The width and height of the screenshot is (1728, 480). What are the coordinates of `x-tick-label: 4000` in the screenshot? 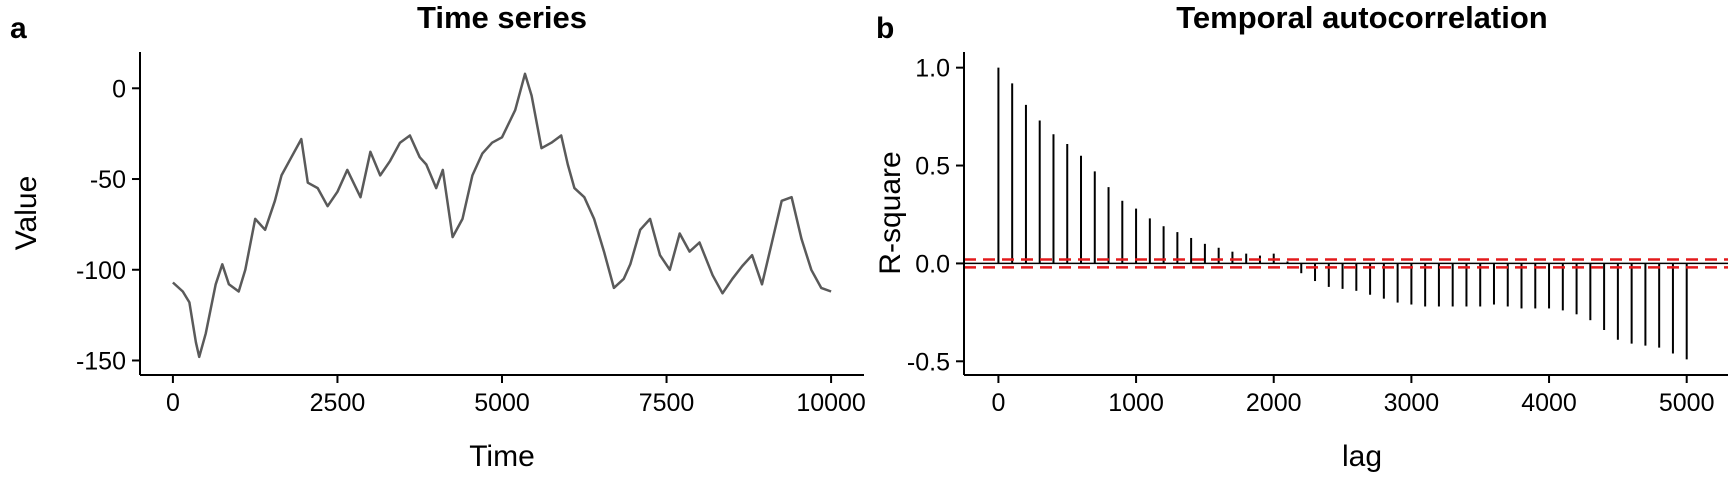 It's located at (1549, 403).